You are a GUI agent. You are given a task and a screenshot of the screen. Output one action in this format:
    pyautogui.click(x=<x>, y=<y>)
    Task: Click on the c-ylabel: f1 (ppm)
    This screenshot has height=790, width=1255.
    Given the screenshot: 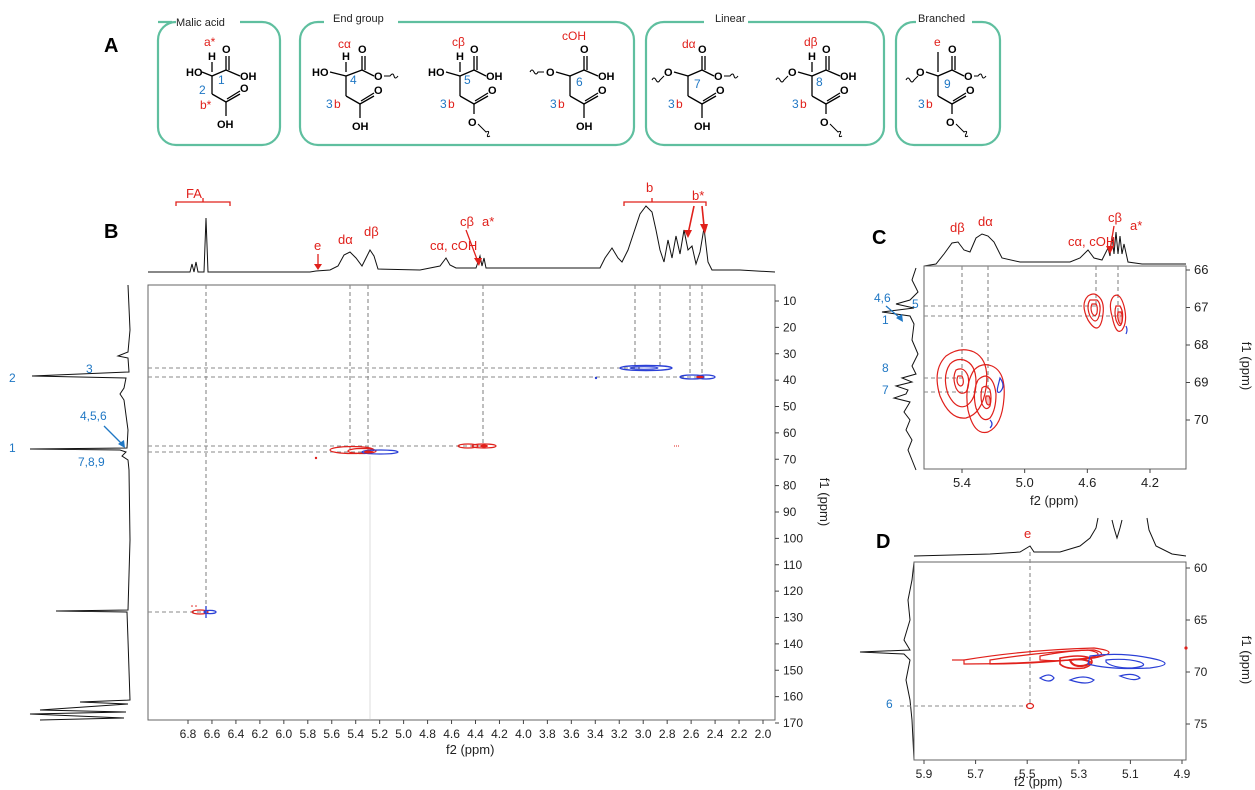 What is the action you would take?
    pyautogui.click(x=1246, y=366)
    